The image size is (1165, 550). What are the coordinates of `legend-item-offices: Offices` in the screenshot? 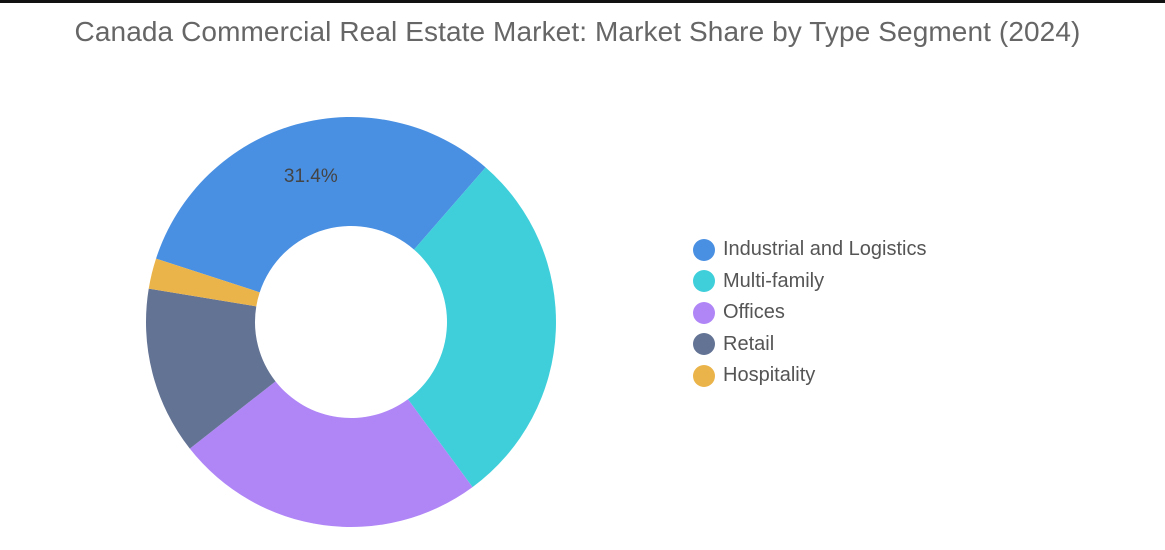 It's located at (809, 313).